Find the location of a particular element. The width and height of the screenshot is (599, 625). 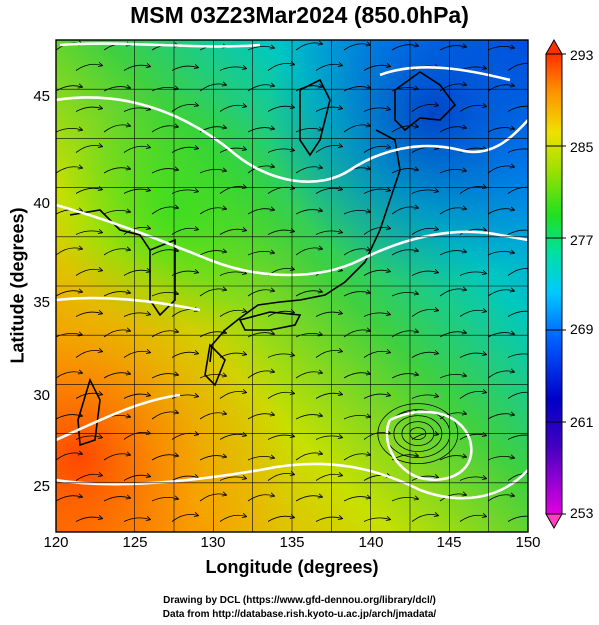

colorbar-max-arrow is located at coordinates (554, 46).